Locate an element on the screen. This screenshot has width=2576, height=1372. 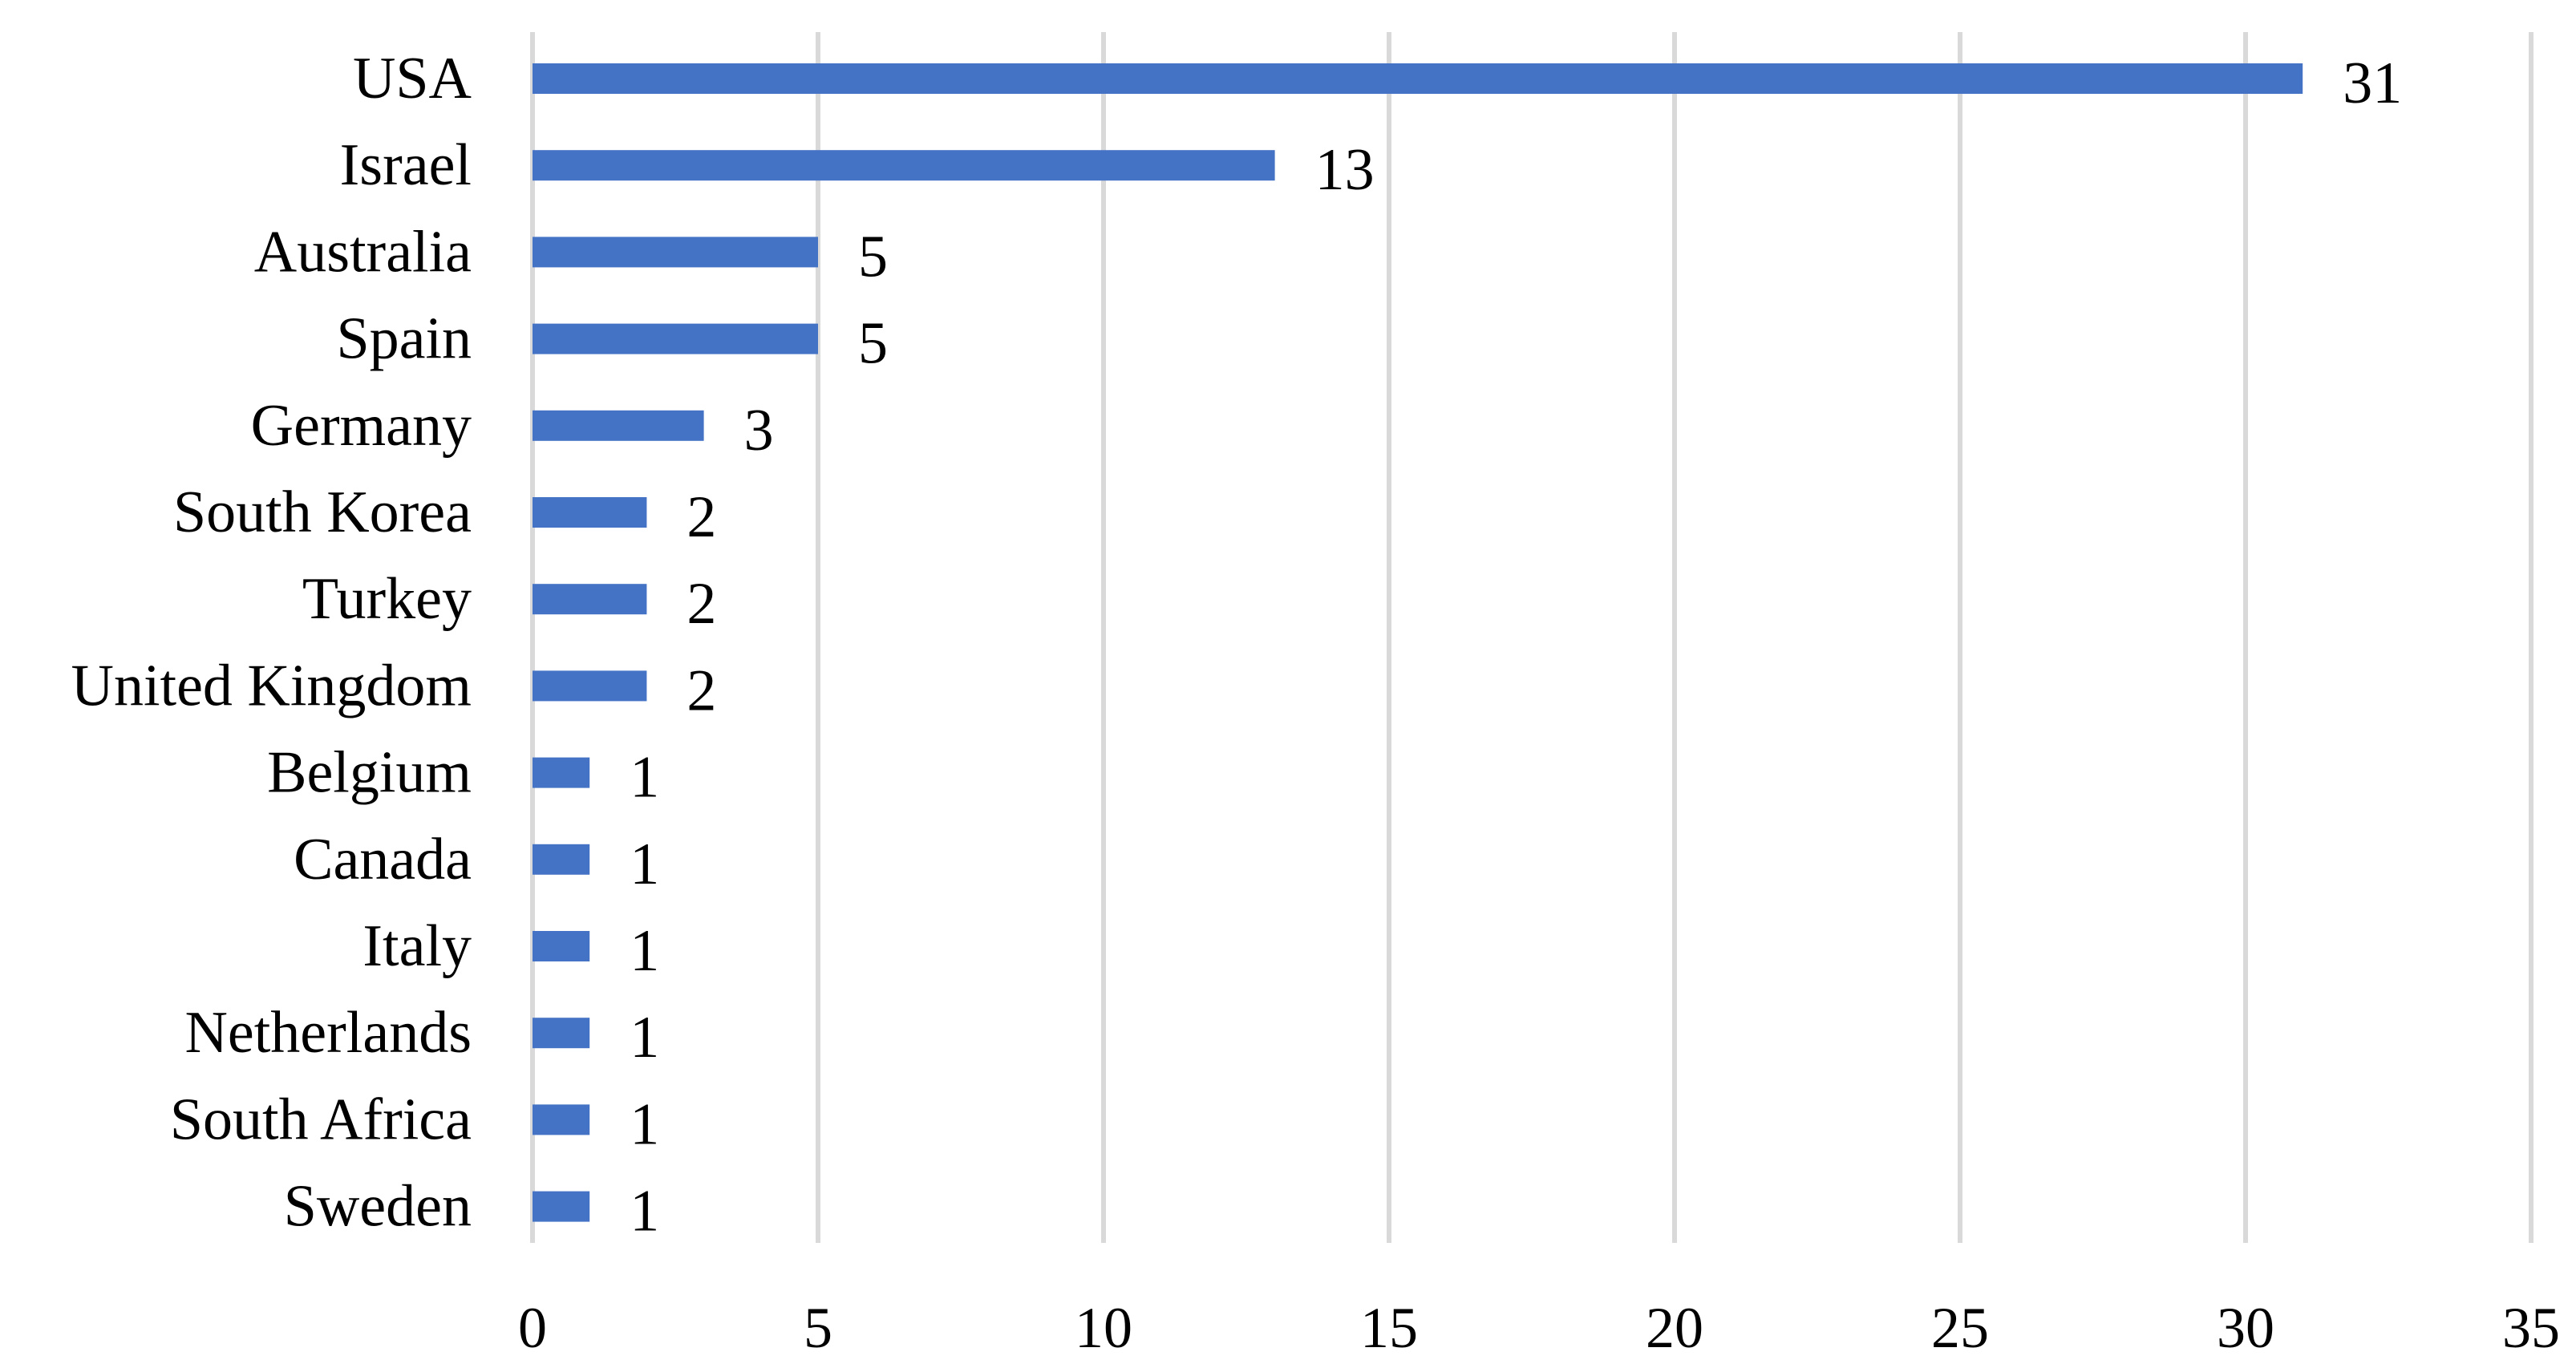
category-label: South Korea is located at coordinates (322, 512).